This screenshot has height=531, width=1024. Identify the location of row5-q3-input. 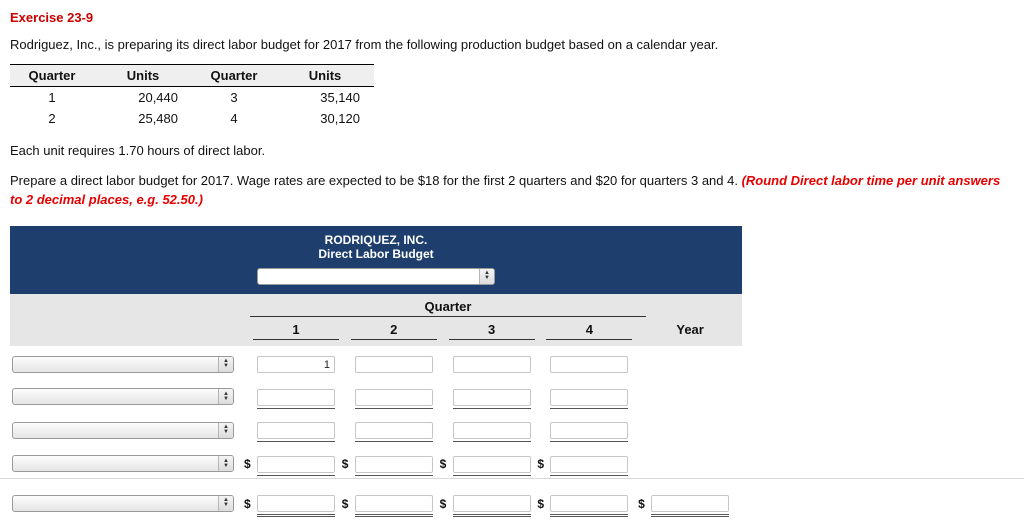
(491, 504).